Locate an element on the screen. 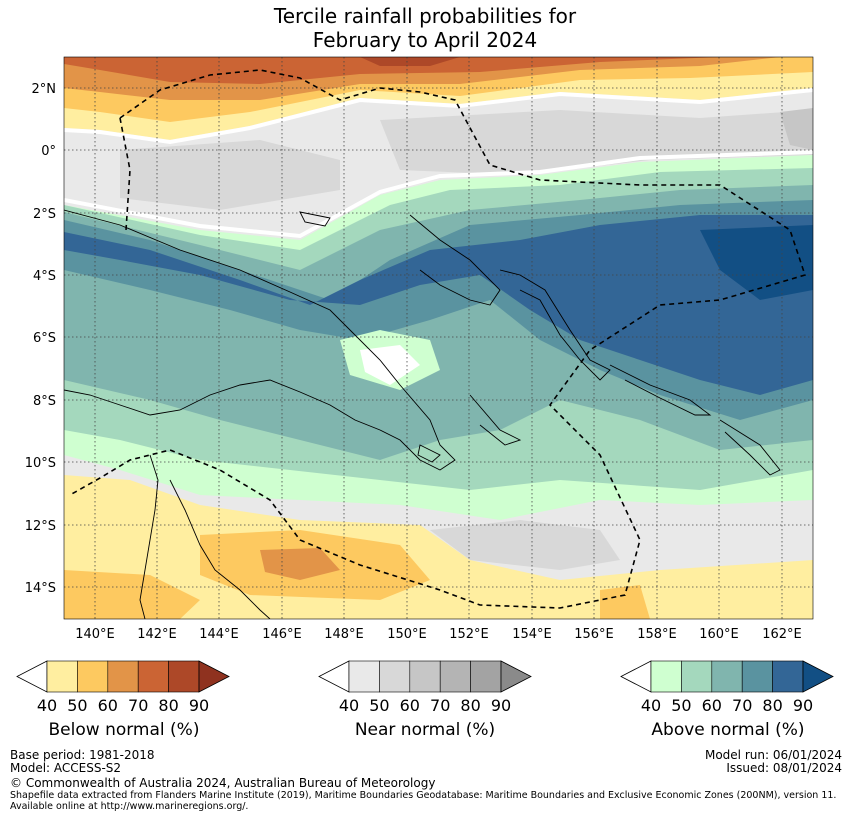  lat-label: 14°S is located at coordinates (40, 588).